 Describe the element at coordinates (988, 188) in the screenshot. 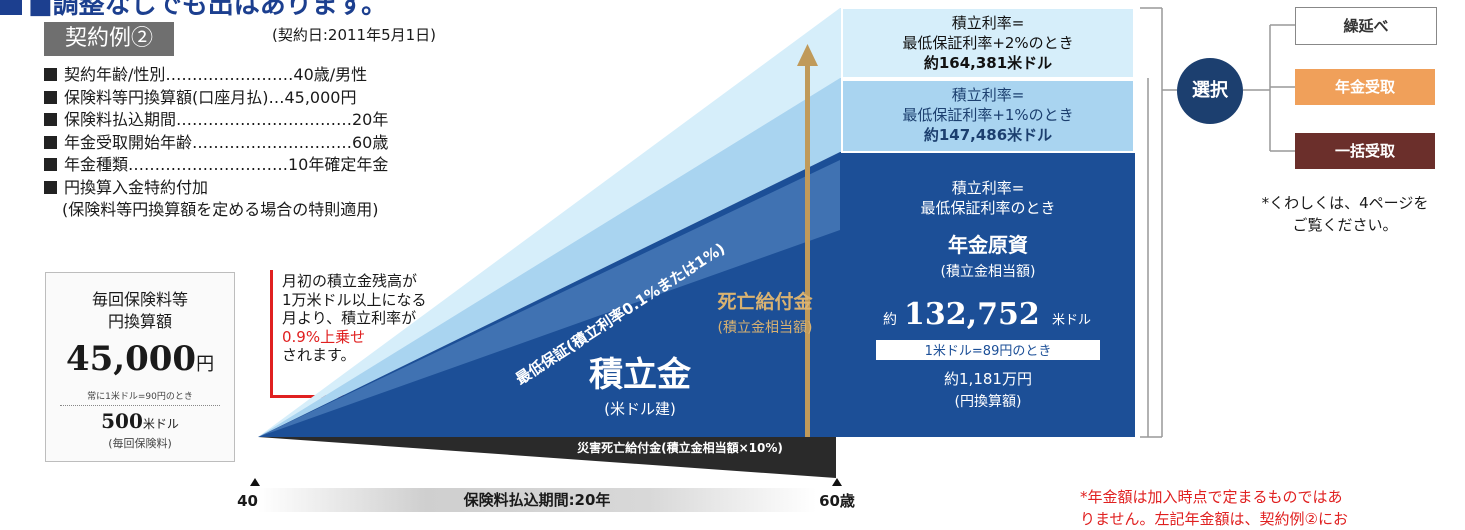

I see `base-box-line1: 積立利率=` at that location.